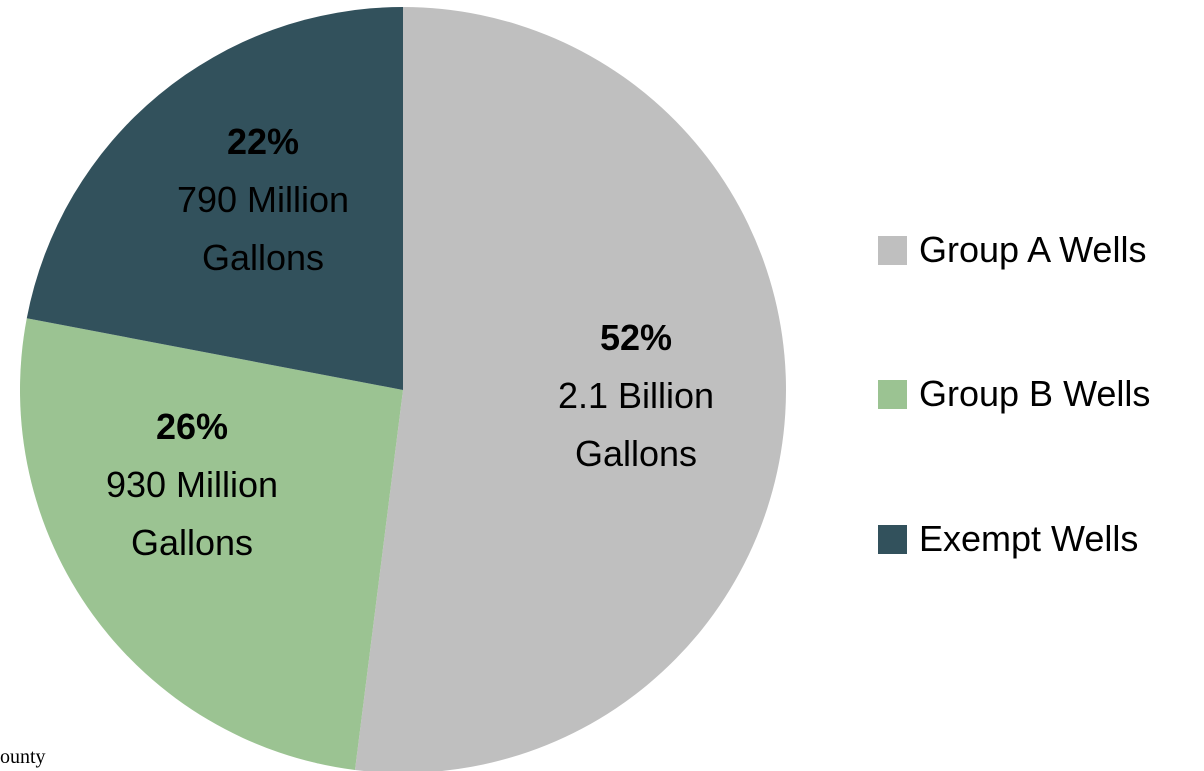 The image size is (1204, 771). I want to click on slice-unit-label-group-a: Gallons, so click(636, 453).